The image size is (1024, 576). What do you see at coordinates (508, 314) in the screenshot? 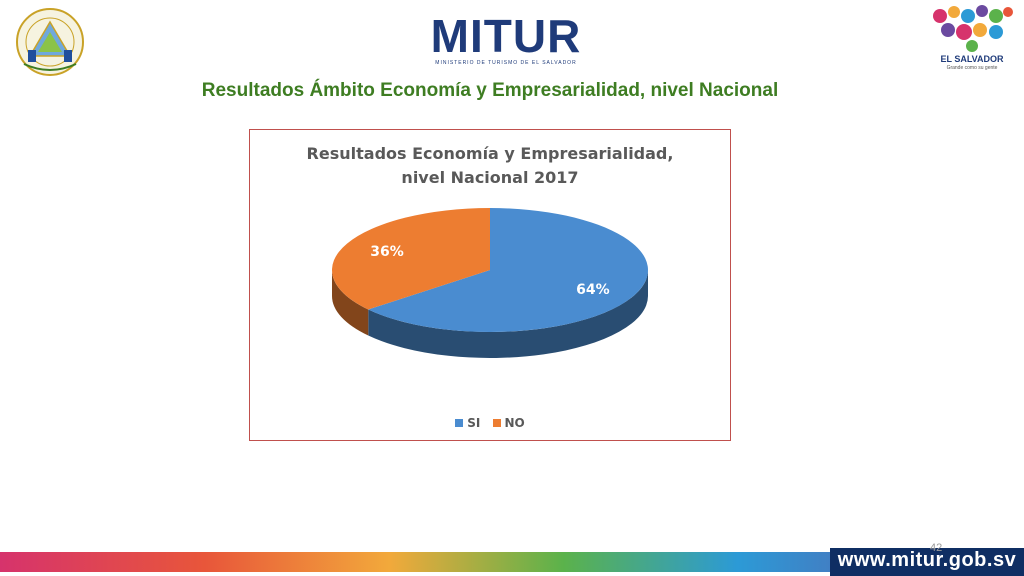
I see `pie-side-si` at bounding box center [508, 314].